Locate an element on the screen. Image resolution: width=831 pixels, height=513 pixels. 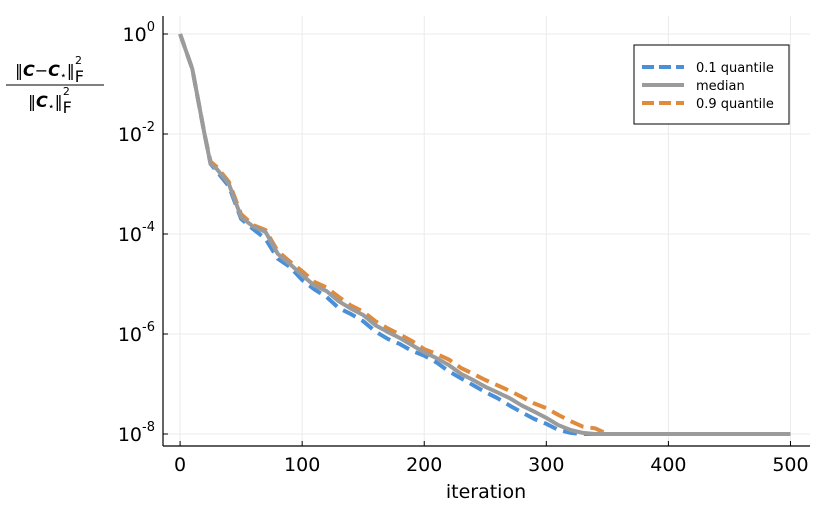
x-tick-label: 500 is located at coordinates (790, 465).